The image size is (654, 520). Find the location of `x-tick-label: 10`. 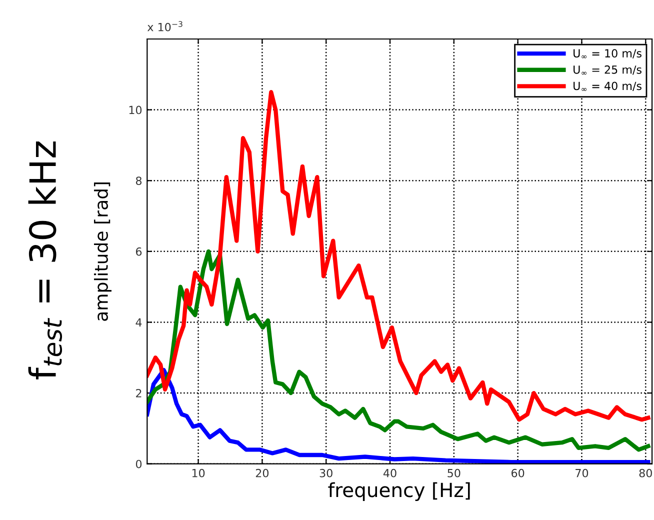

x-tick-label: 10 is located at coordinates (198, 473).